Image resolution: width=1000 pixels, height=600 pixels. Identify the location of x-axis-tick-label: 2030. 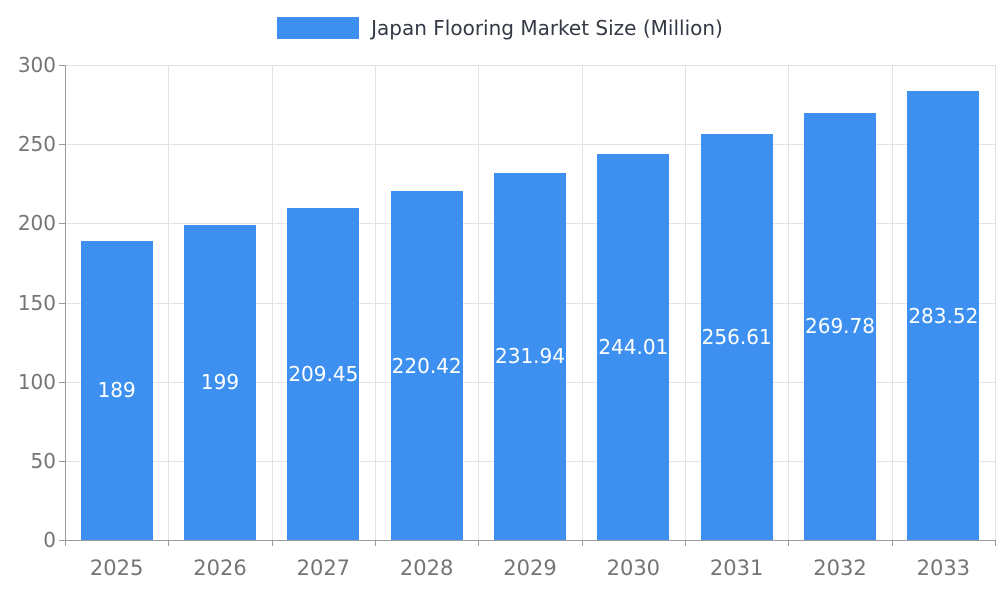
(633, 568).